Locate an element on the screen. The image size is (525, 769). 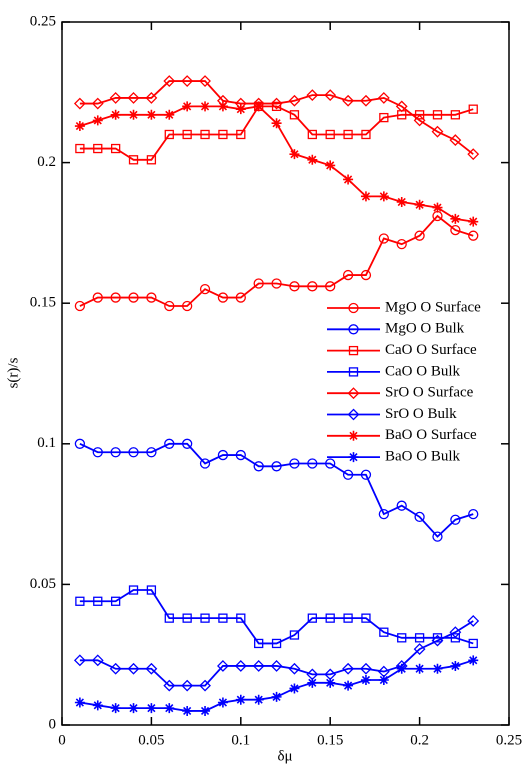
legend-label: SrO O Bulk is located at coordinates (421, 414).